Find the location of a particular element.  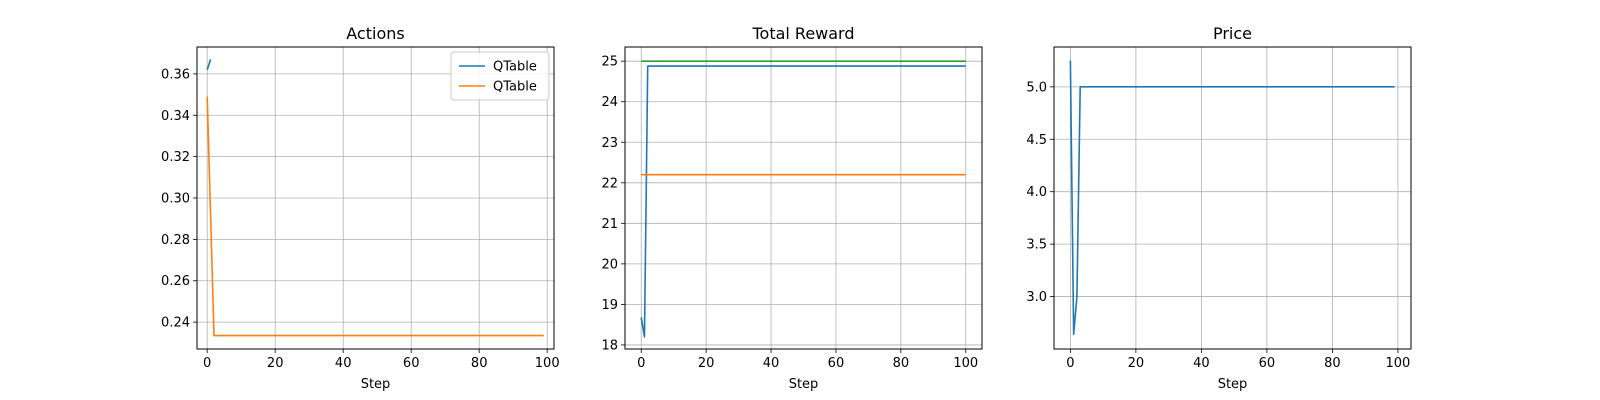

y-tick-label: 0.26 is located at coordinates (175, 281).